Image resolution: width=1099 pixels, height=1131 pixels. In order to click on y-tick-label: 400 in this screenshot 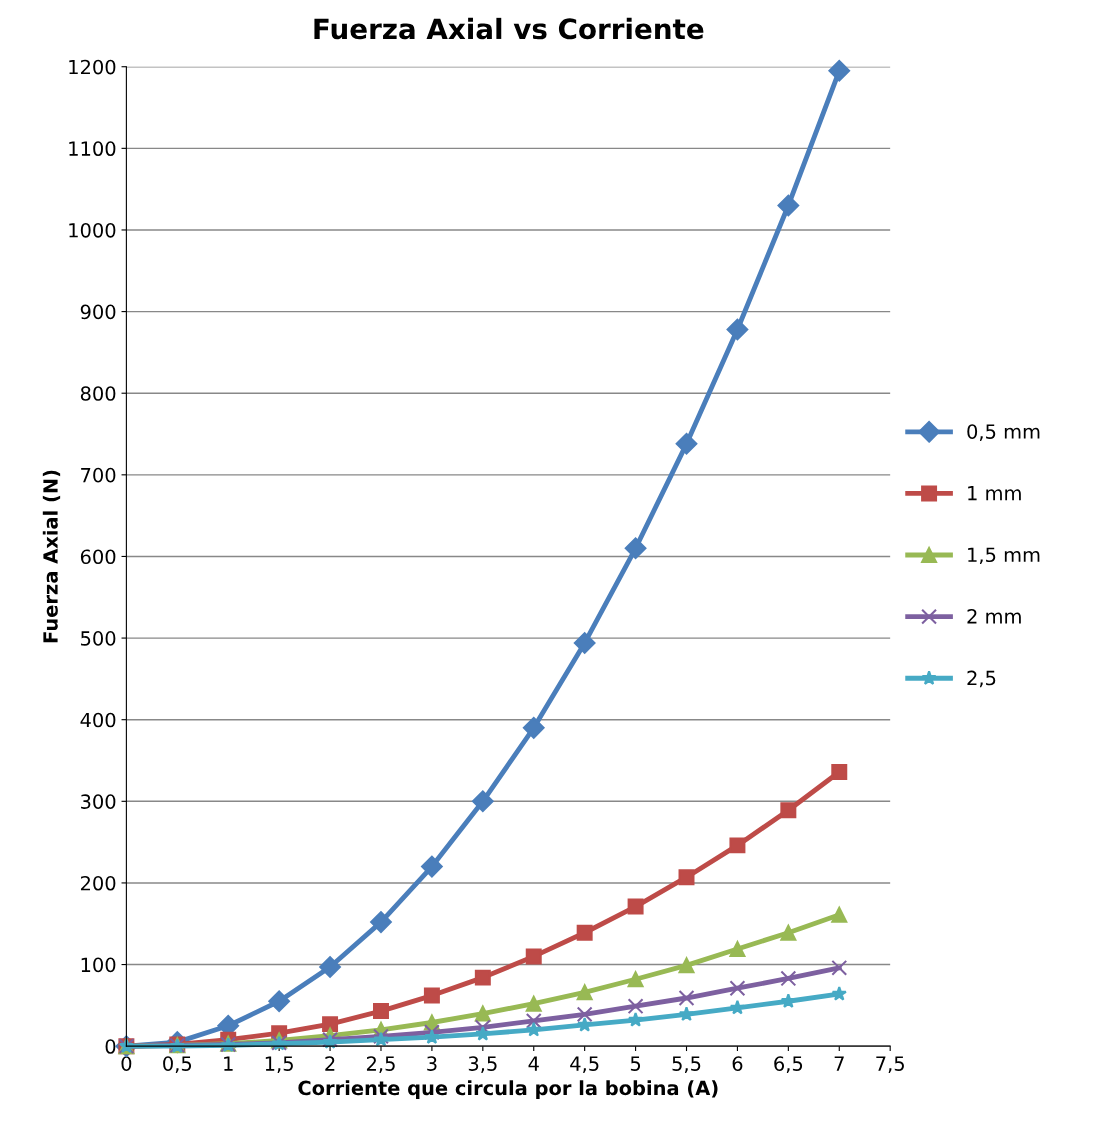, I will do `click(98, 720)`.